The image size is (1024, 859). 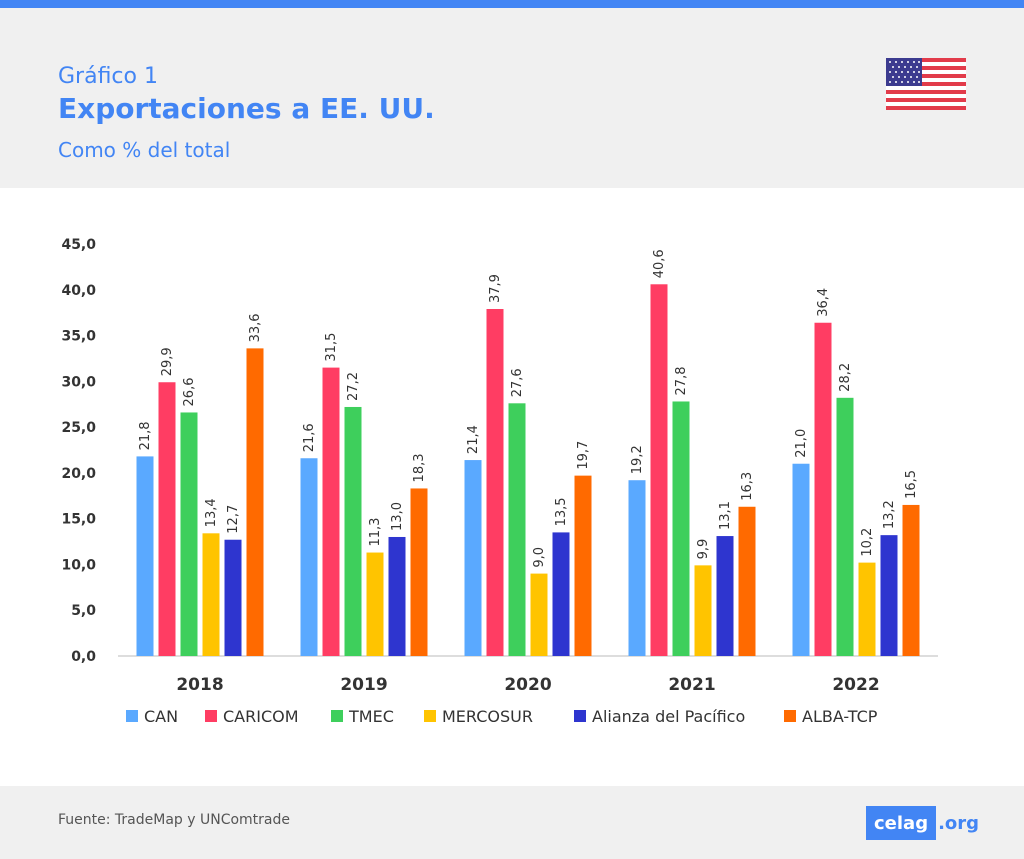 What do you see at coordinates (233, 519) in the screenshot?
I see `data-label: 12,7` at bounding box center [233, 519].